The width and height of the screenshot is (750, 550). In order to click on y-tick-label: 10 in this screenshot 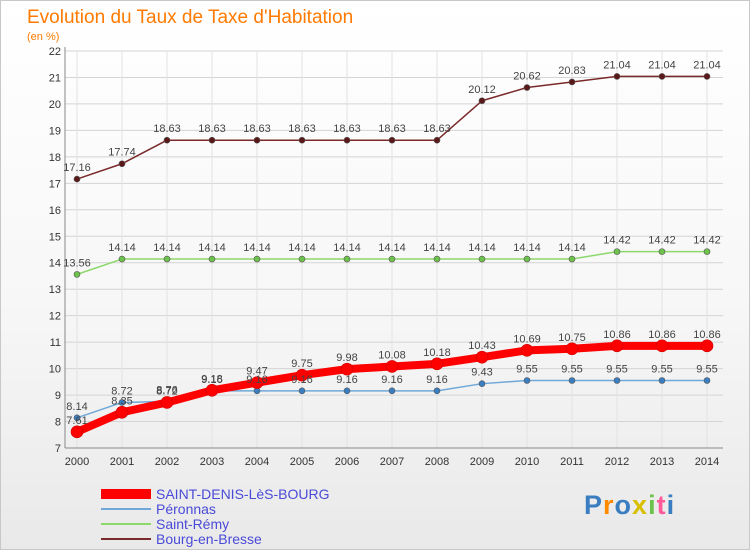, I will do `click(55, 370)`.